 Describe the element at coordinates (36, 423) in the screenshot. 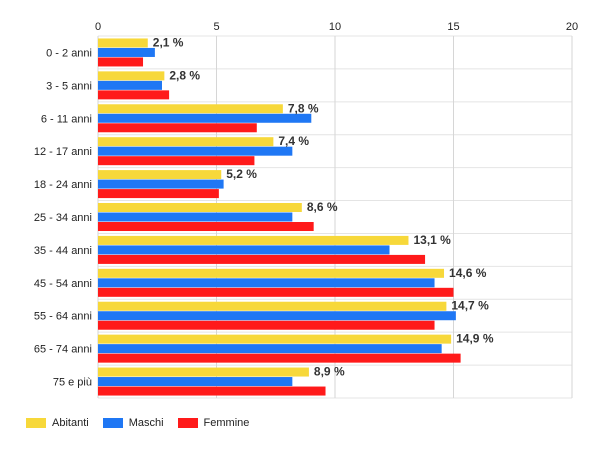

I see `legend-swatch-abitanti` at that location.